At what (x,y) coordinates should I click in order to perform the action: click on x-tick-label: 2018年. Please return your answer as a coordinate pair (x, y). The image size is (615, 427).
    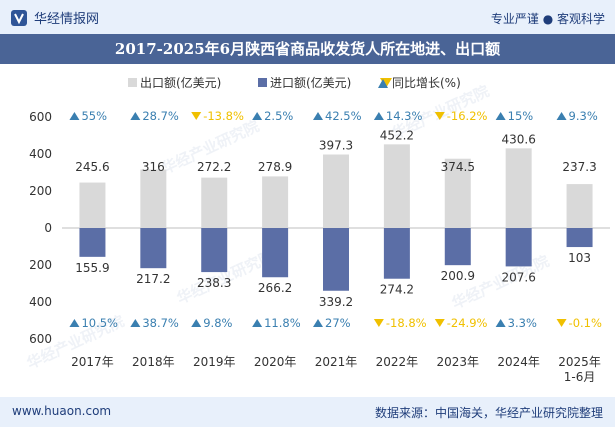
    Looking at the image, I should click on (153, 362).